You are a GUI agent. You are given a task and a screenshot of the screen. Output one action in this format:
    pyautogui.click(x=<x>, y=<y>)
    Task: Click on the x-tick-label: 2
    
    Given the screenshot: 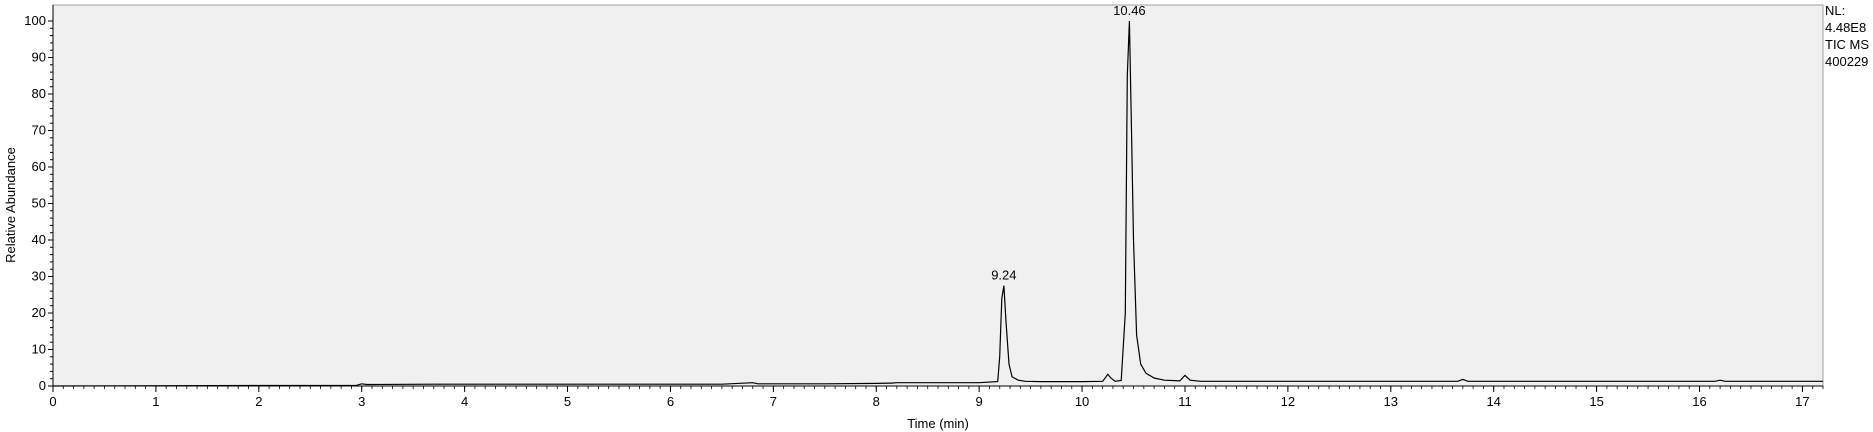 What is the action you would take?
    pyautogui.click(x=258, y=401)
    